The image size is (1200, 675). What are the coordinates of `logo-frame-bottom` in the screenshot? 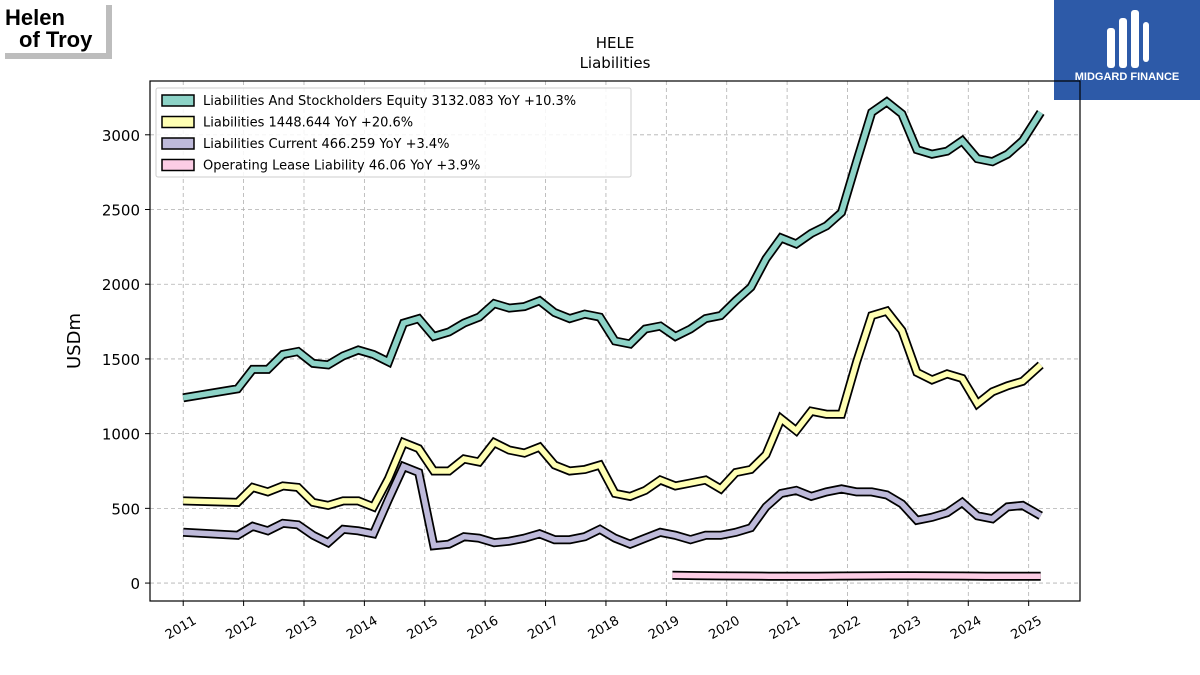 It's located at (58, 56).